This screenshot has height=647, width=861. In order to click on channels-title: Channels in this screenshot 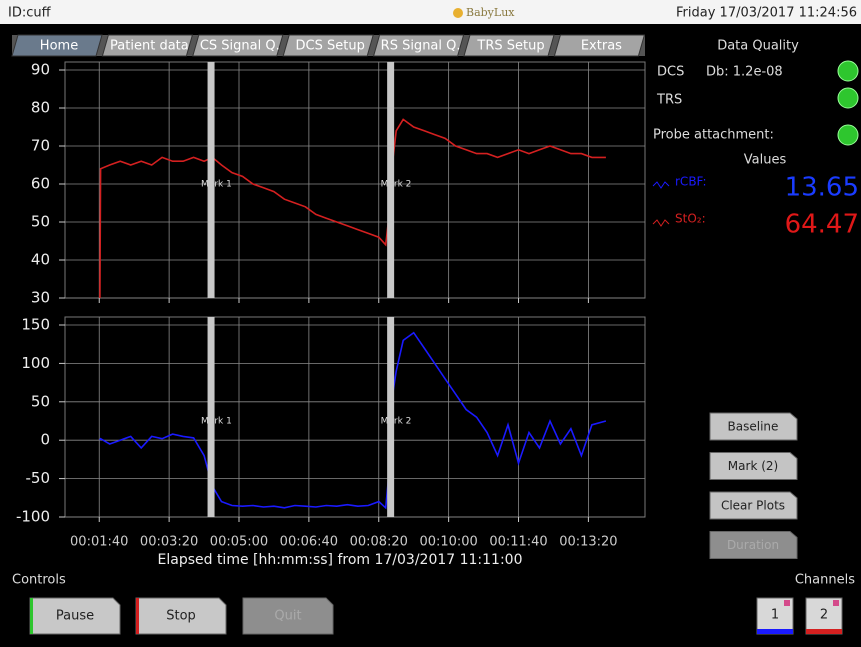, I will do `click(825, 580)`.